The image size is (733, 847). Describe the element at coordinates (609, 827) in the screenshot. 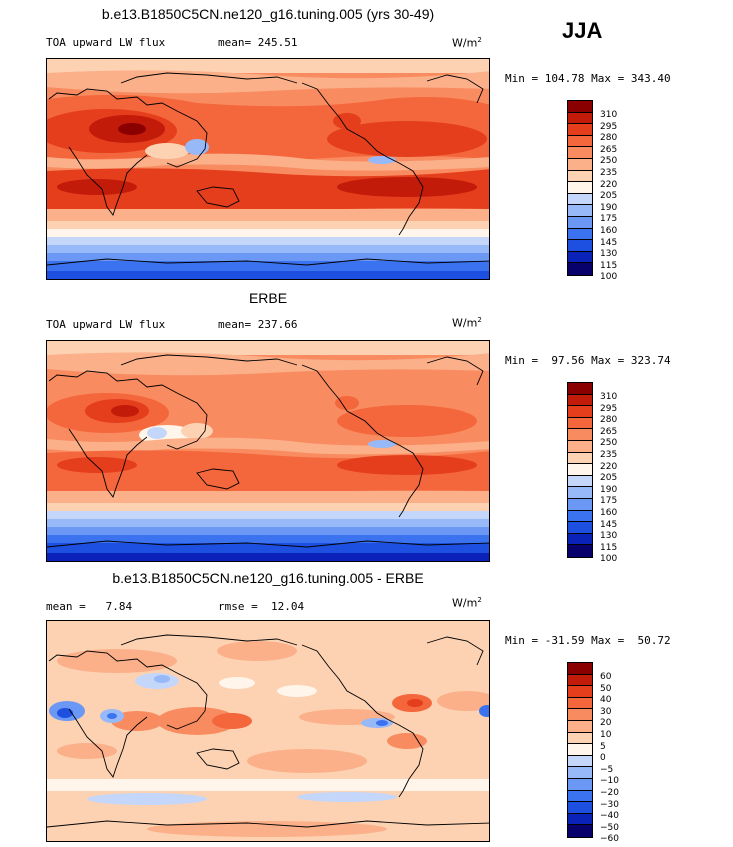

I see `panel3-level-14: −50` at that location.